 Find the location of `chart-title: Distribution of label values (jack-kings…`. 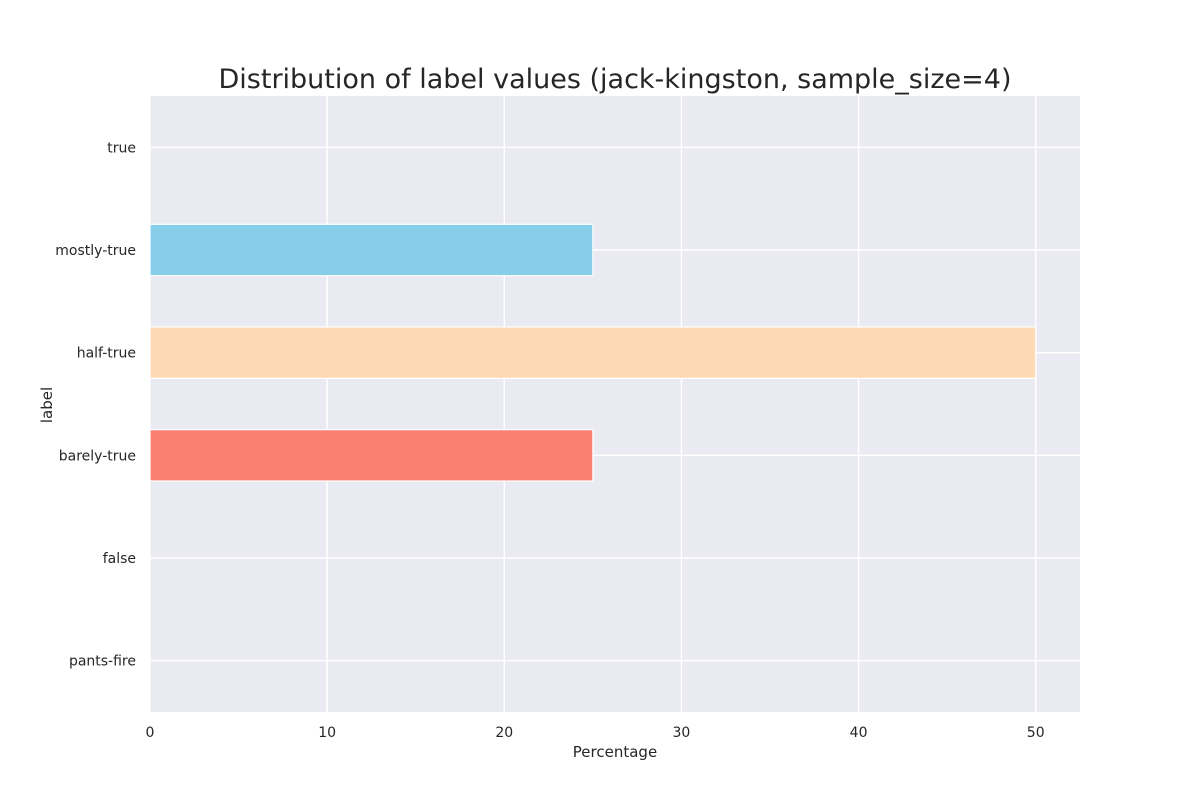

chart-title: Distribution of label values (jack-kings… is located at coordinates (615, 79).